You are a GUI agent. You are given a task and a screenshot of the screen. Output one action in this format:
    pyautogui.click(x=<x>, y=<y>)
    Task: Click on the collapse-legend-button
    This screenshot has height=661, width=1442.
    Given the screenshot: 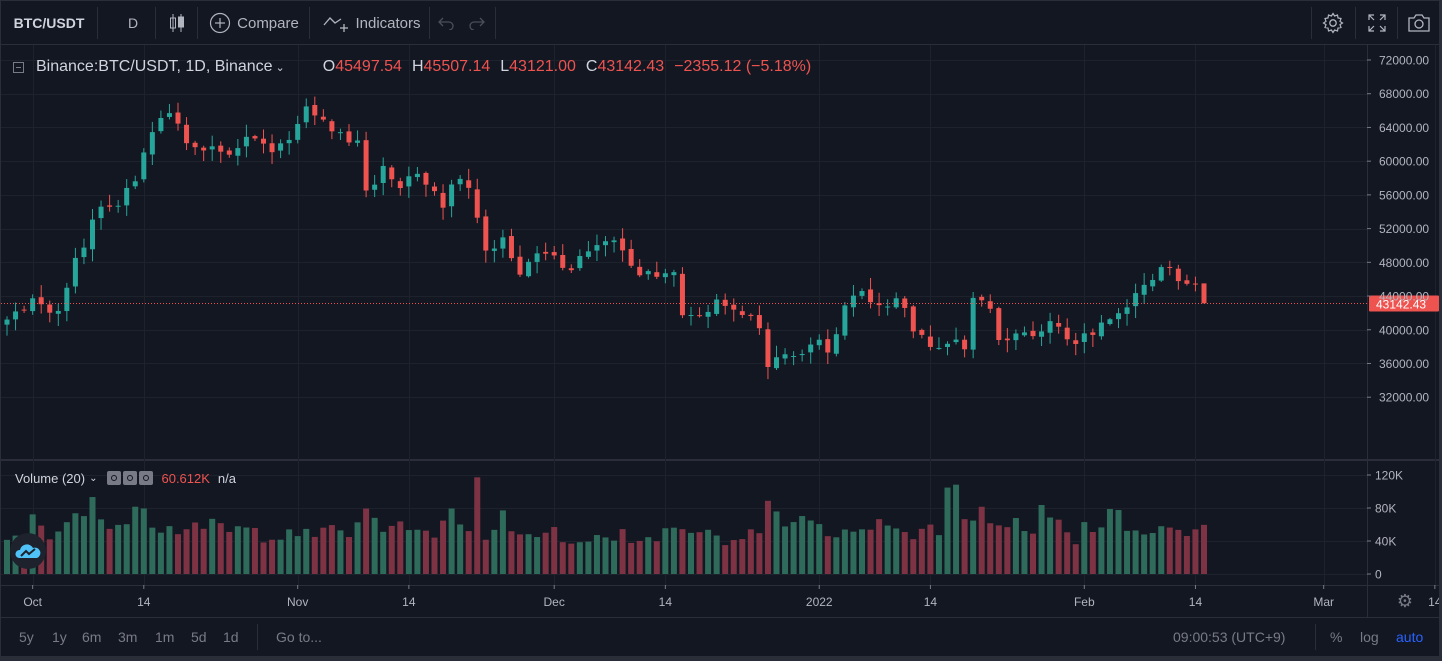 What is the action you would take?
    pyautogui.click(x=18, y=67)
    